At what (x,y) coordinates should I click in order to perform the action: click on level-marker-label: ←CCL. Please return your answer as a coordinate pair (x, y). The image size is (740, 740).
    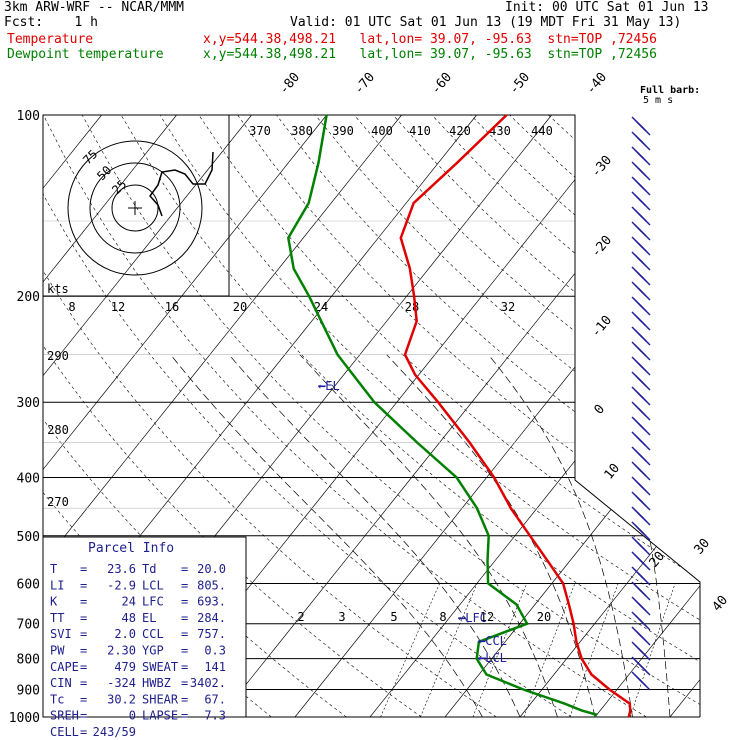
    Looking at the image, I should click on (492, 641).